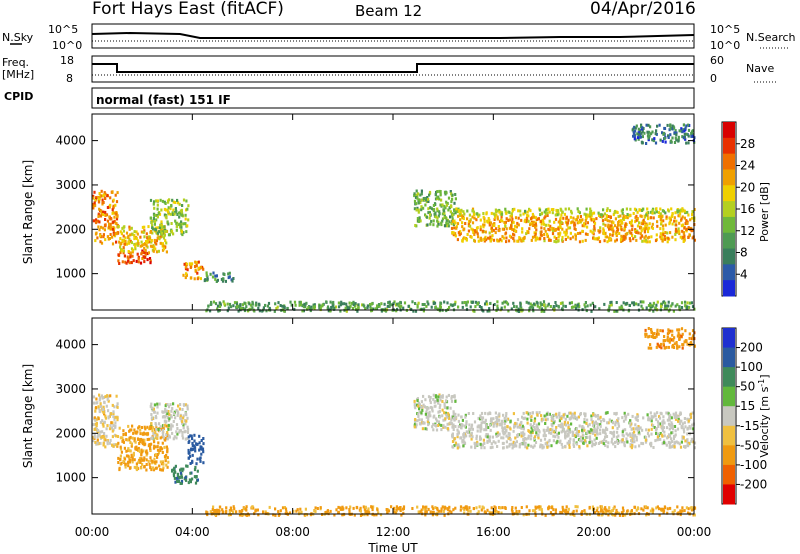 This screenshot has height=554, width=800. Describe the element at coordinates (70, 274) in the screenshot. I see `y-tick-label: 1000` at that location.